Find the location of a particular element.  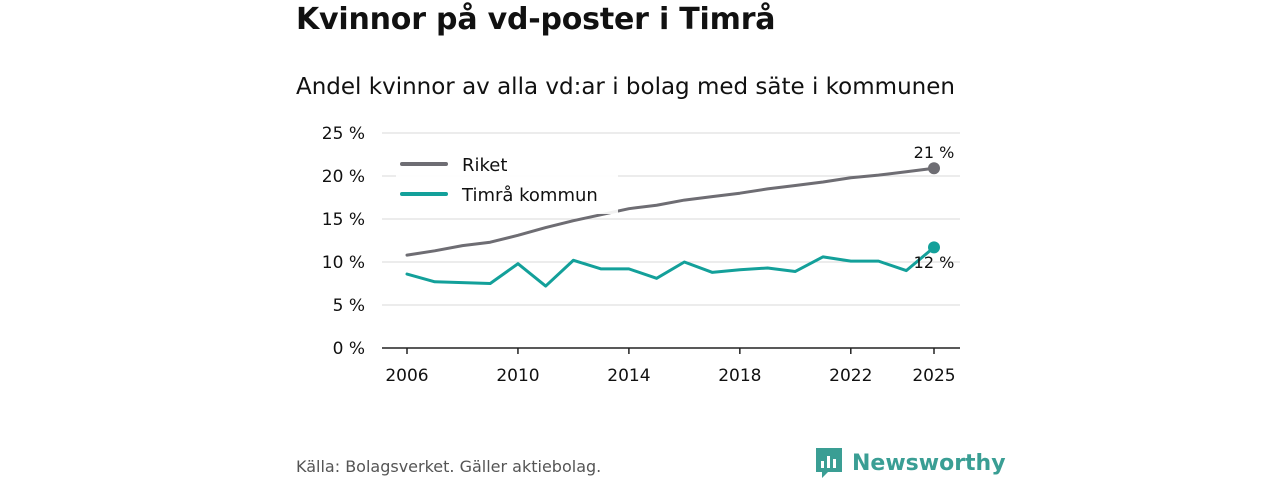

y-tick-label: 0 % is located at coordinates (349, 349).